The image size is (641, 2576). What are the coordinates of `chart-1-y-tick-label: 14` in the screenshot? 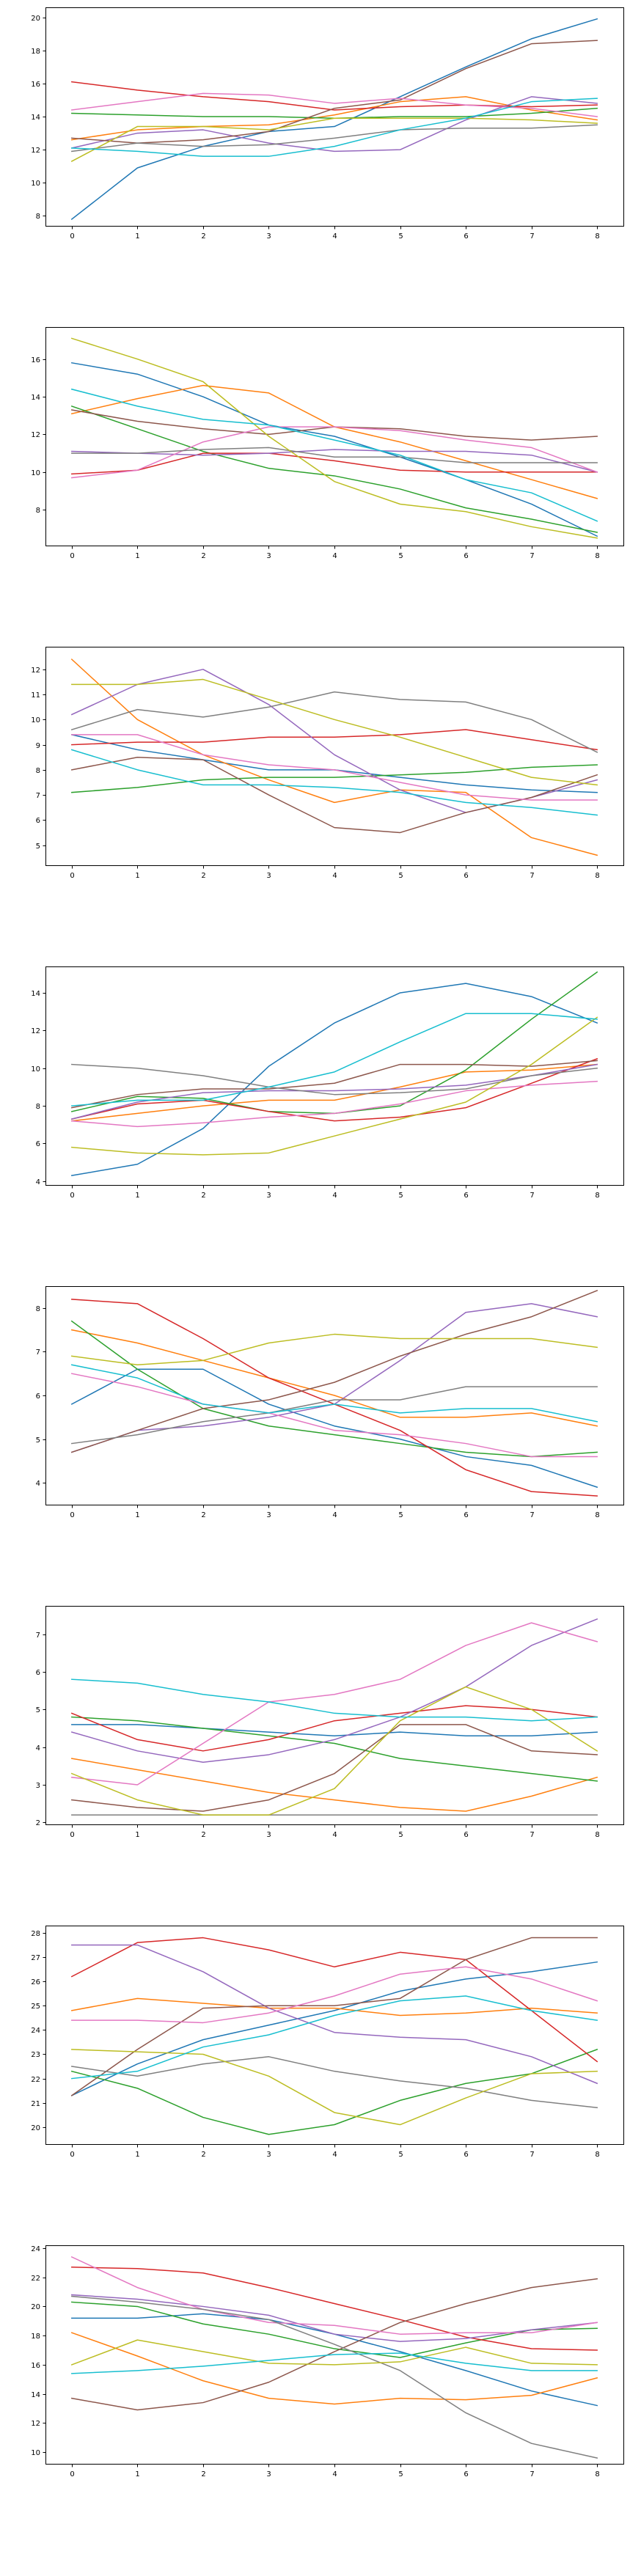 It's located at (35, 118).